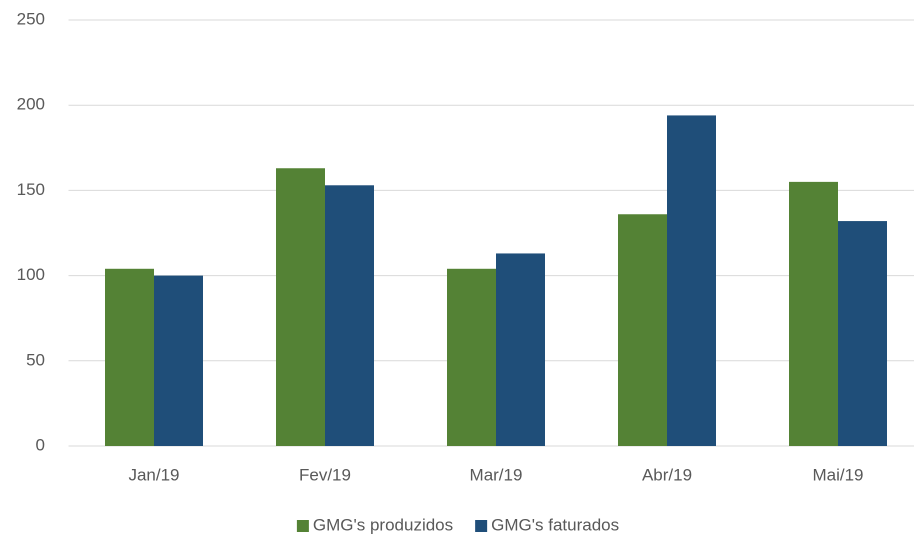 The width and height of the screenshot is (916, 537). I want to click on y-tick-label: 50, so click(35, 359).